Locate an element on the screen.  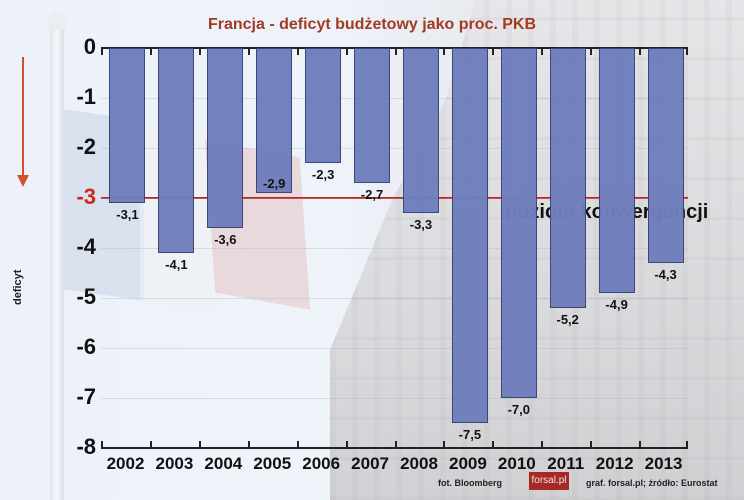
bar-2006 is located at coordinates (323, 105).